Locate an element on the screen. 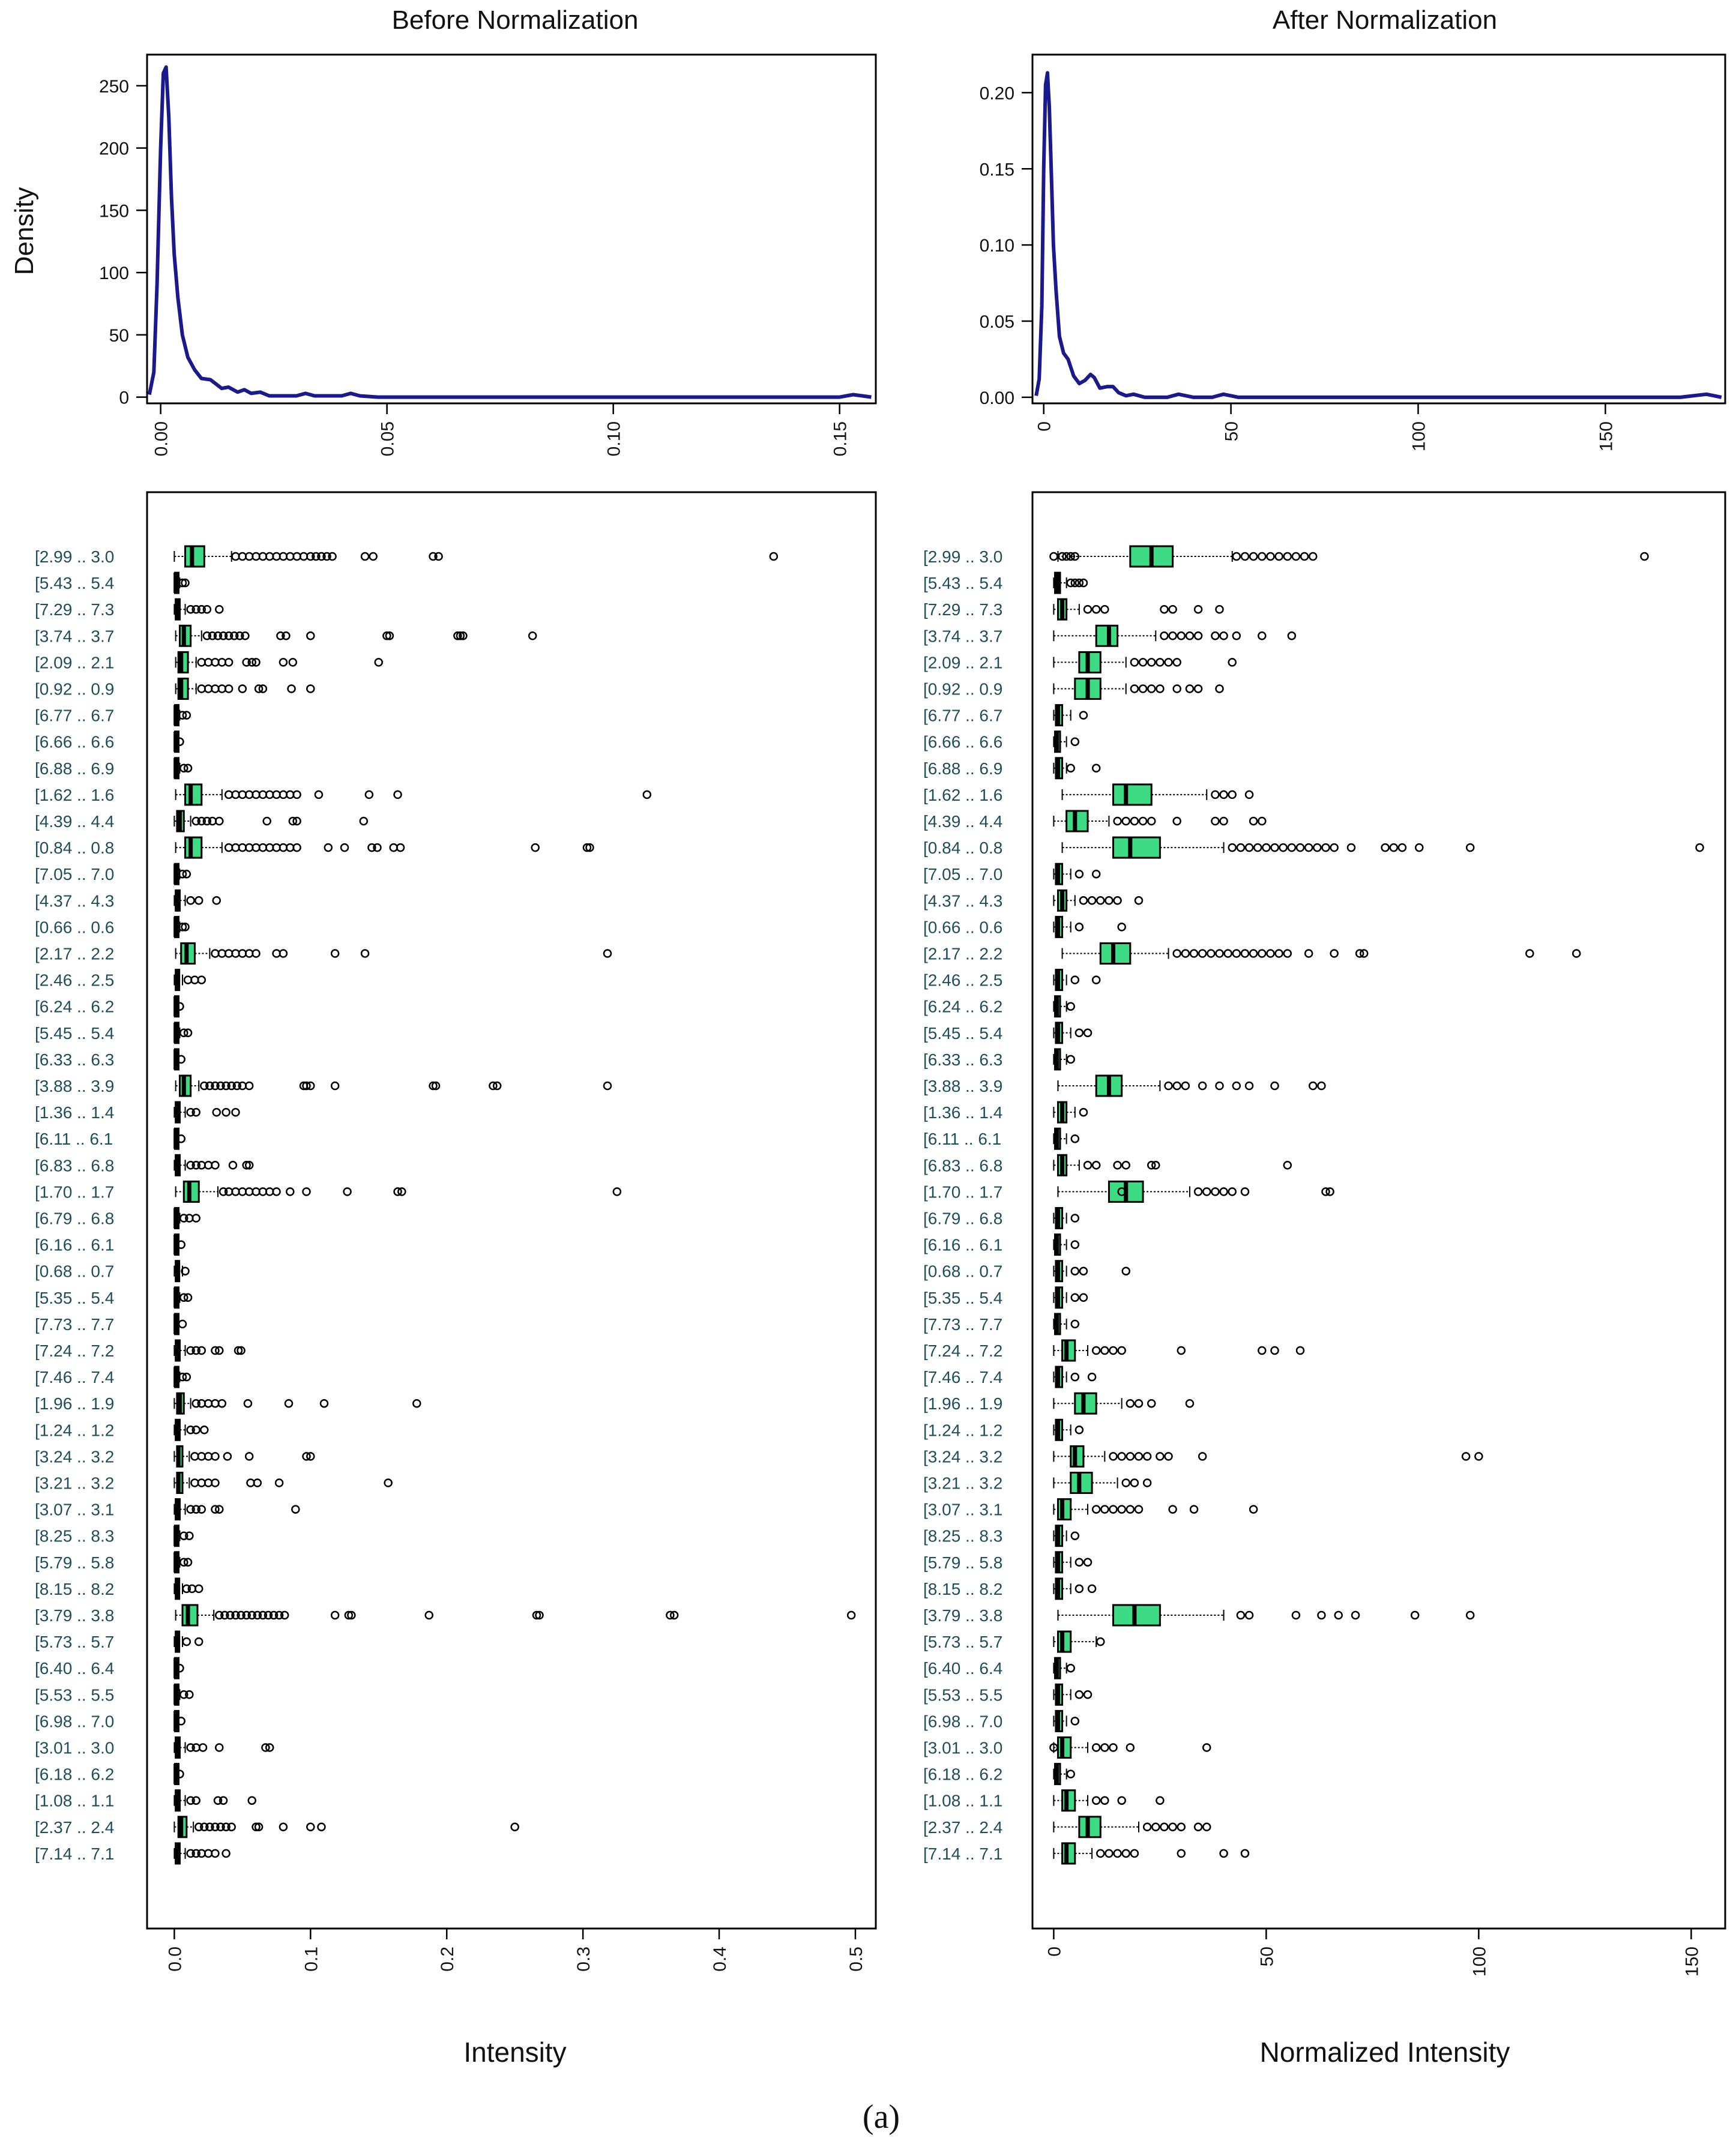 This screenshot has width=1736, height=2144. title-after: After Normalization is located at coordinates (1385, 20).